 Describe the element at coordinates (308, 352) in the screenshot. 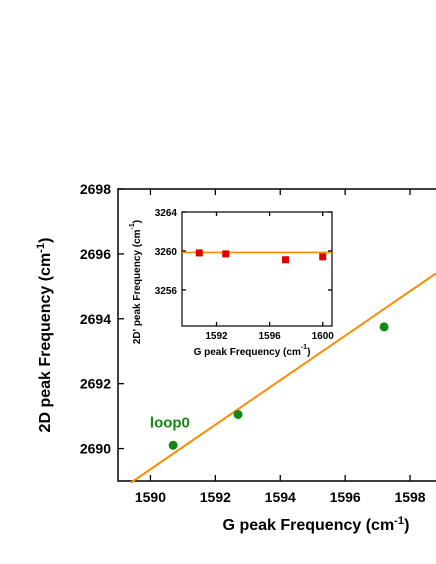

I see `inset-x-axis-title-end: )` at that location.